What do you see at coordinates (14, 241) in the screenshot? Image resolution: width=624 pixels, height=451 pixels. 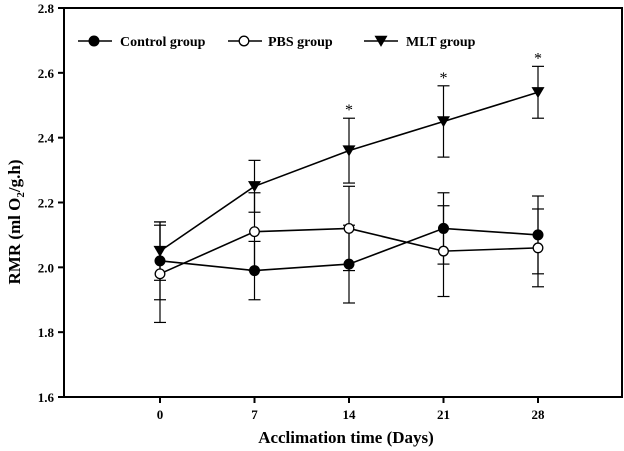 I see `y-axis-title-main: RMR (ml O` at bounding box center [14, 241].